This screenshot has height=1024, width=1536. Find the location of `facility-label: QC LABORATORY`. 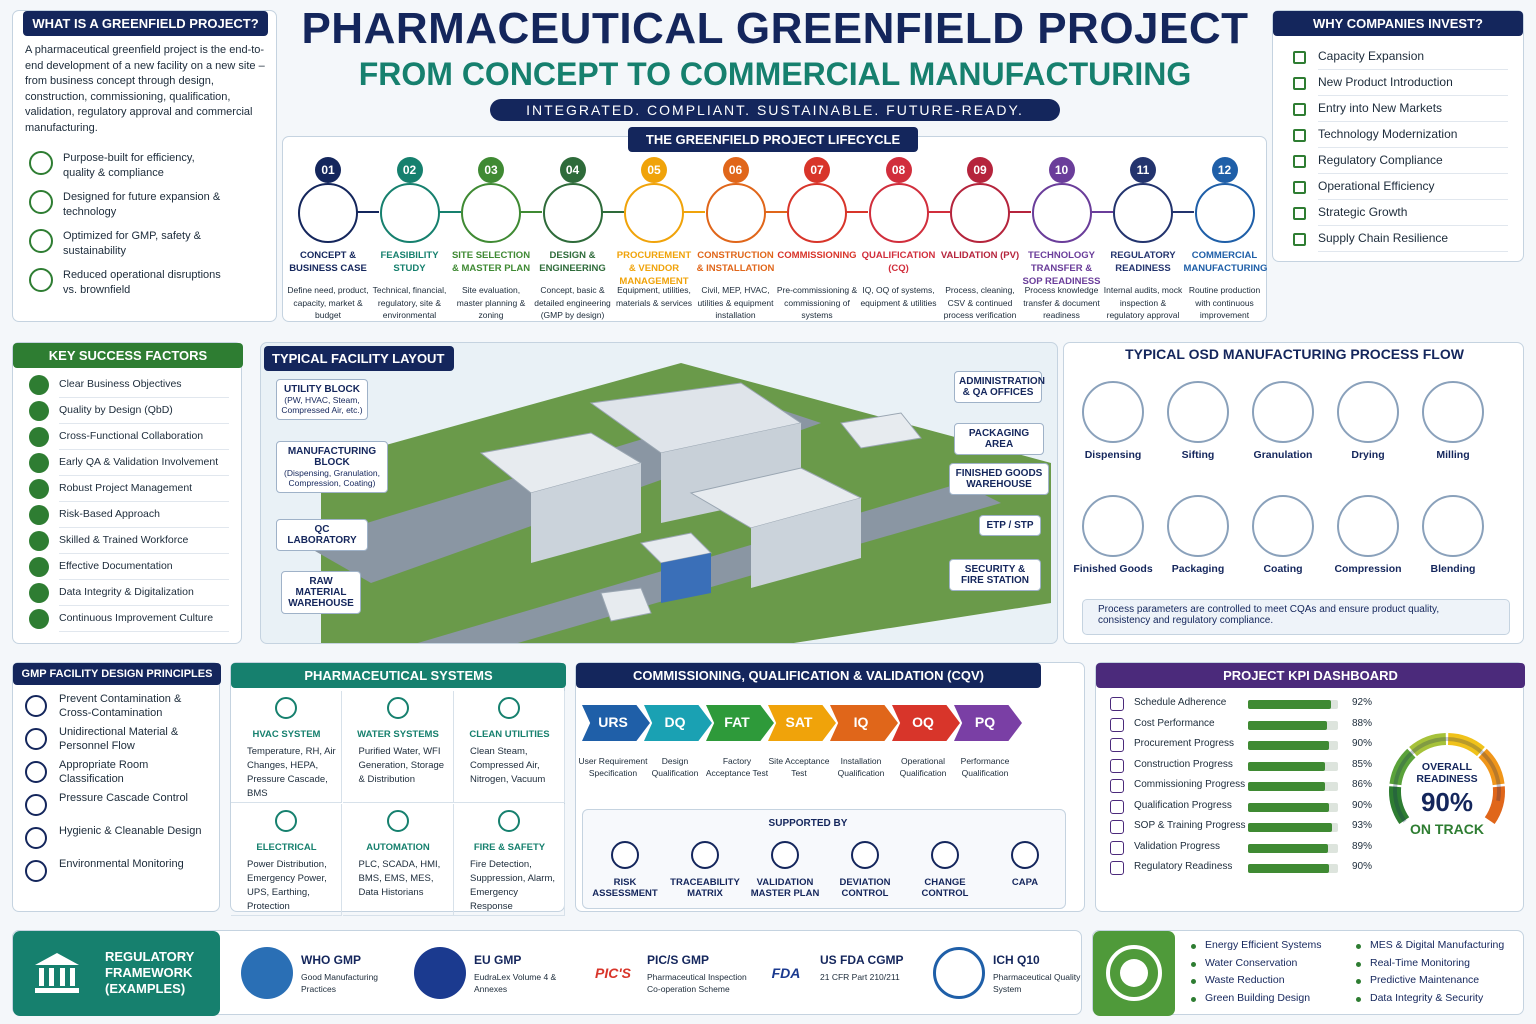

facility-label: QC LABORATORY is located at coordinates (322, 535).